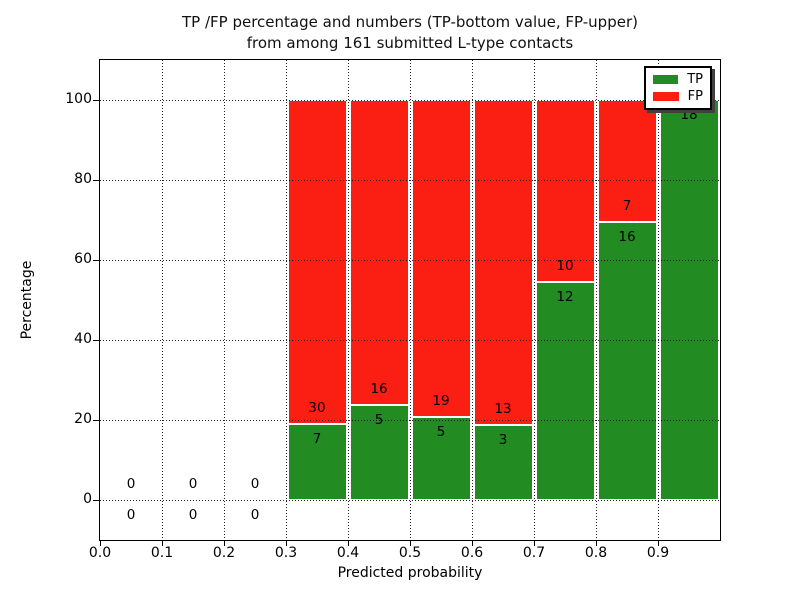 This screenshot has height=600, width=800. Describe the element at coordinates (627, 205) in the screenshot. I see `fp-count-label: 7` at that location.